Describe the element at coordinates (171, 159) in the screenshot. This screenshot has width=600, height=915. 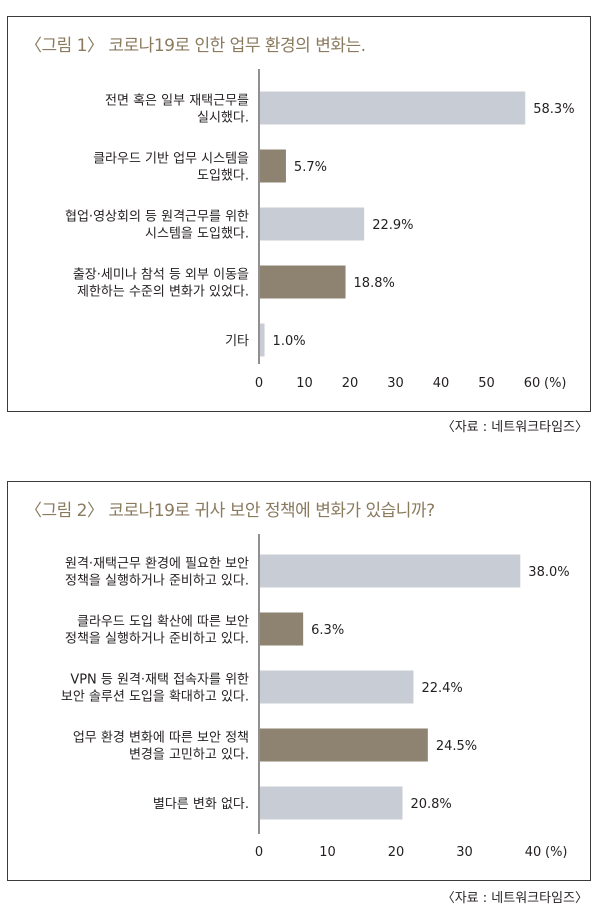
I see `category-label: 클라우드 기반 업무 시스템을` at that location.